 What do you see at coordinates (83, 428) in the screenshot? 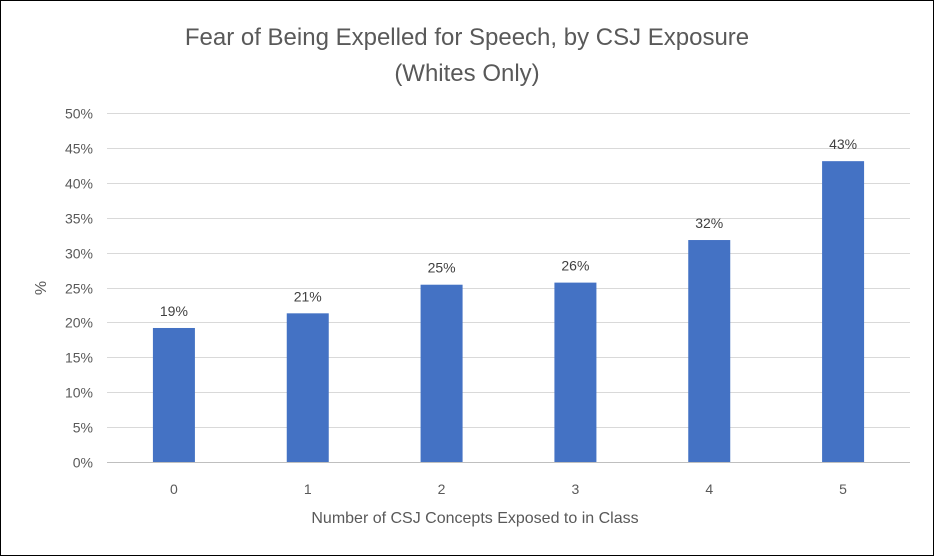
I see `y-tick-label: 5%` at bounding box center [83, 428].